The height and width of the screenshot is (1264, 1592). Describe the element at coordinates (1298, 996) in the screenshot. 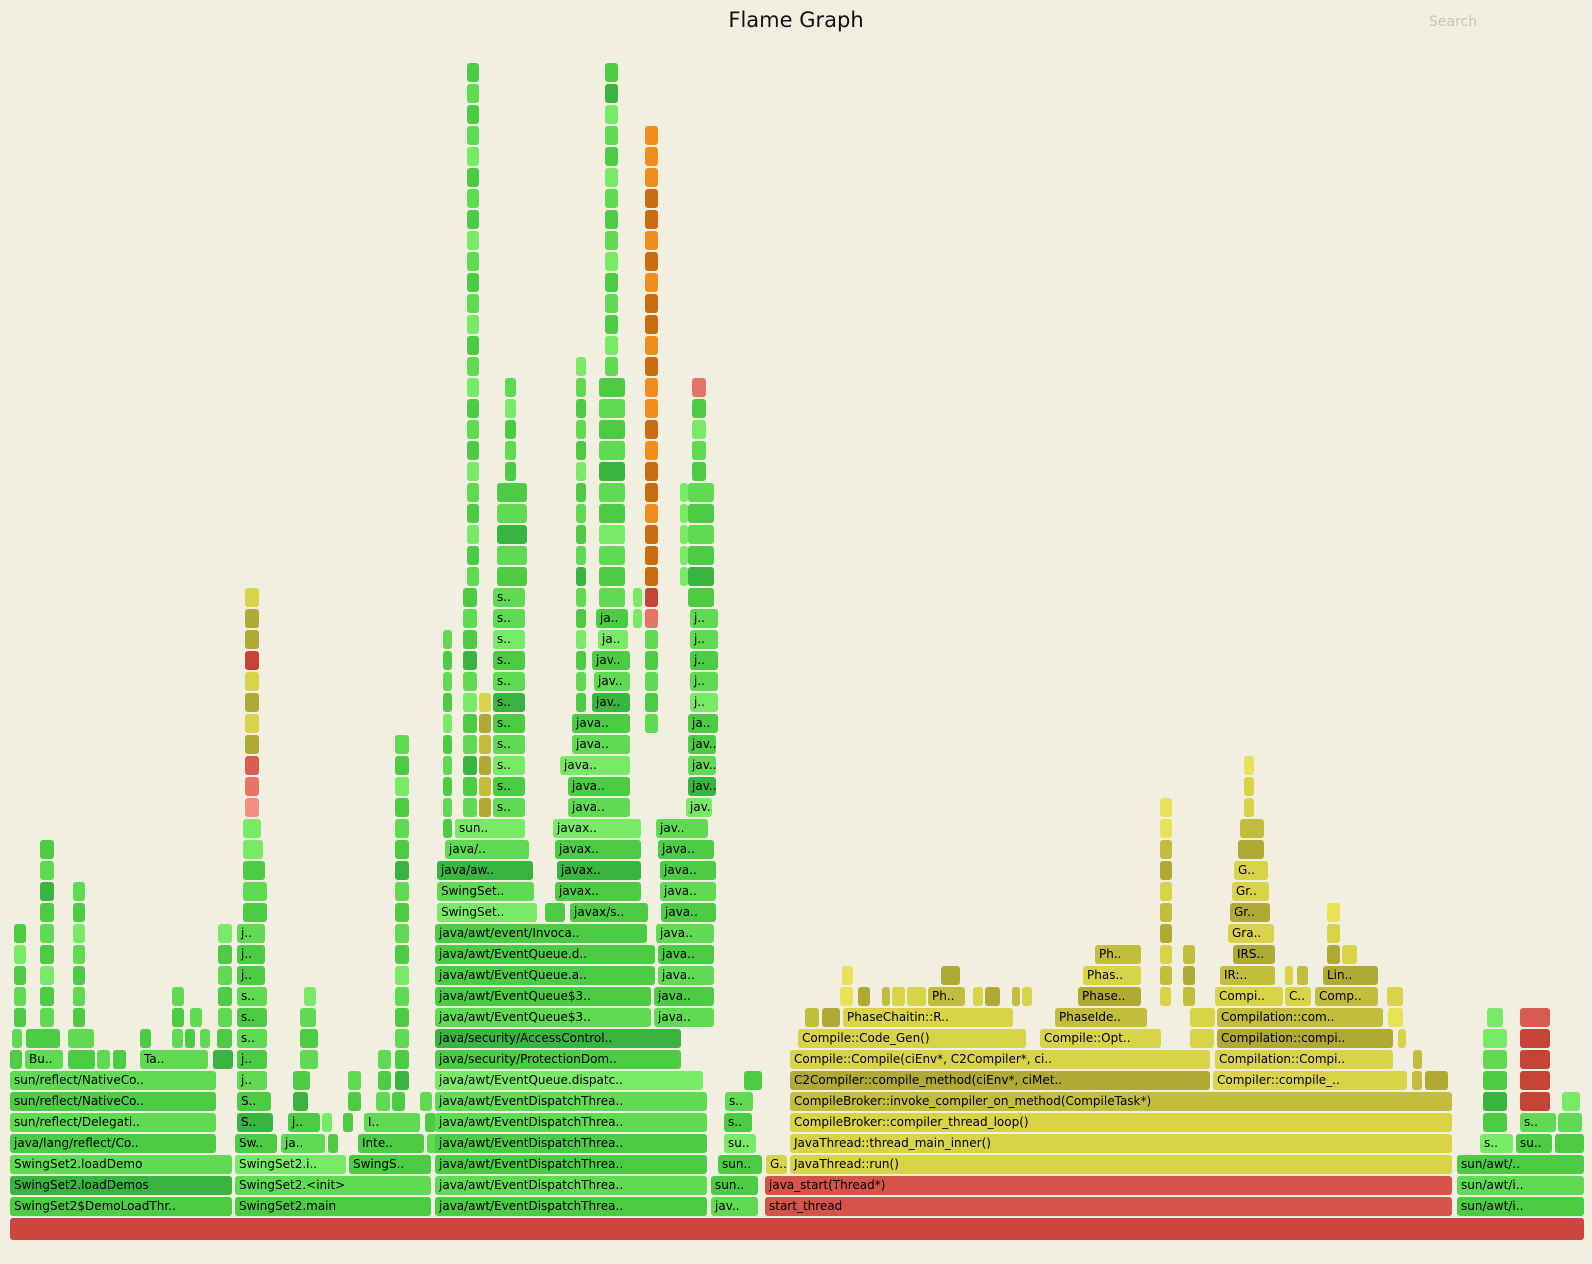

I see `frame-c: C..` at that location.